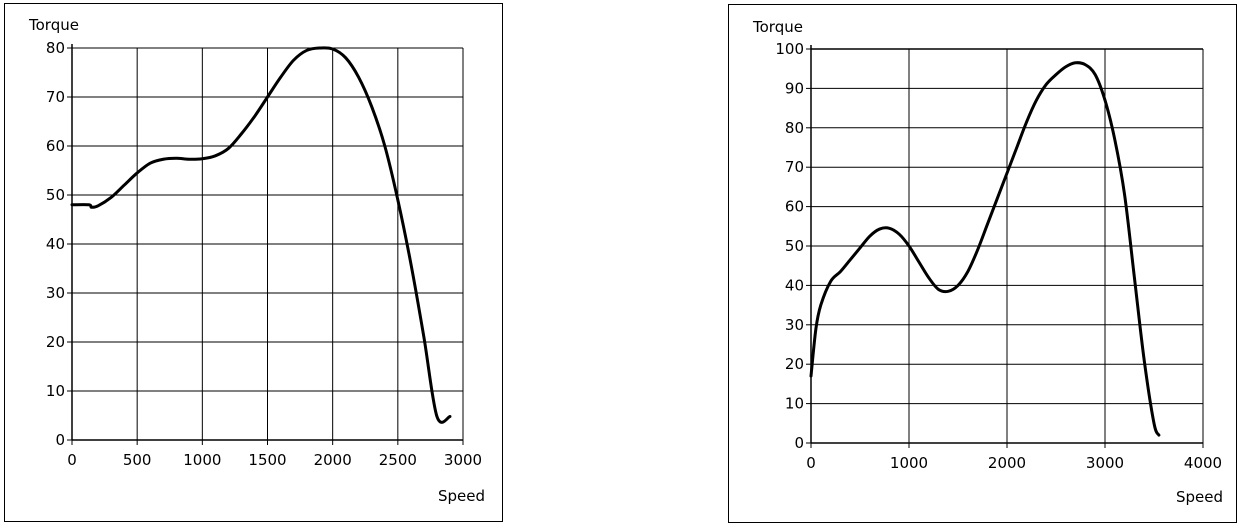 The width and height of the screenshot is (1251, 525). Describe the element at coordinates (789, 49) in the screenshot. I see `y-tick-label: 100` at that location.